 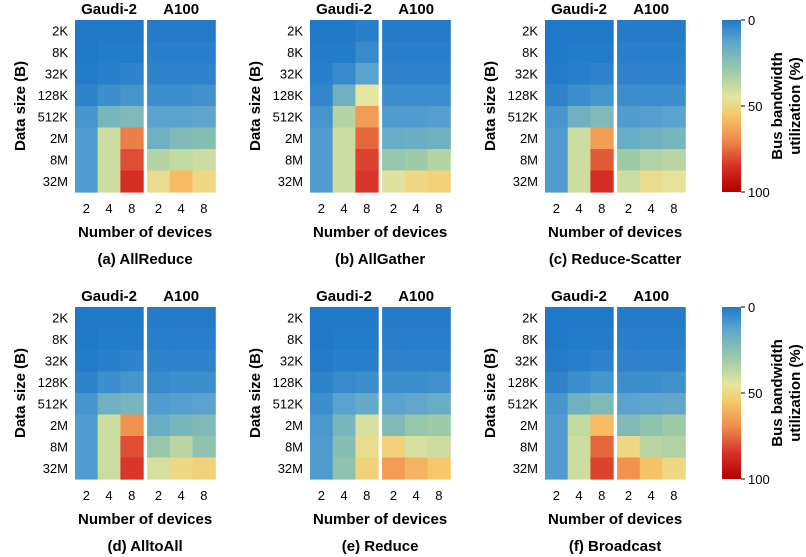 What do you see at coordinates (59, 425) in the screenshot?
I see `y-tick-label: 2M` at bounding box center [59, 425].